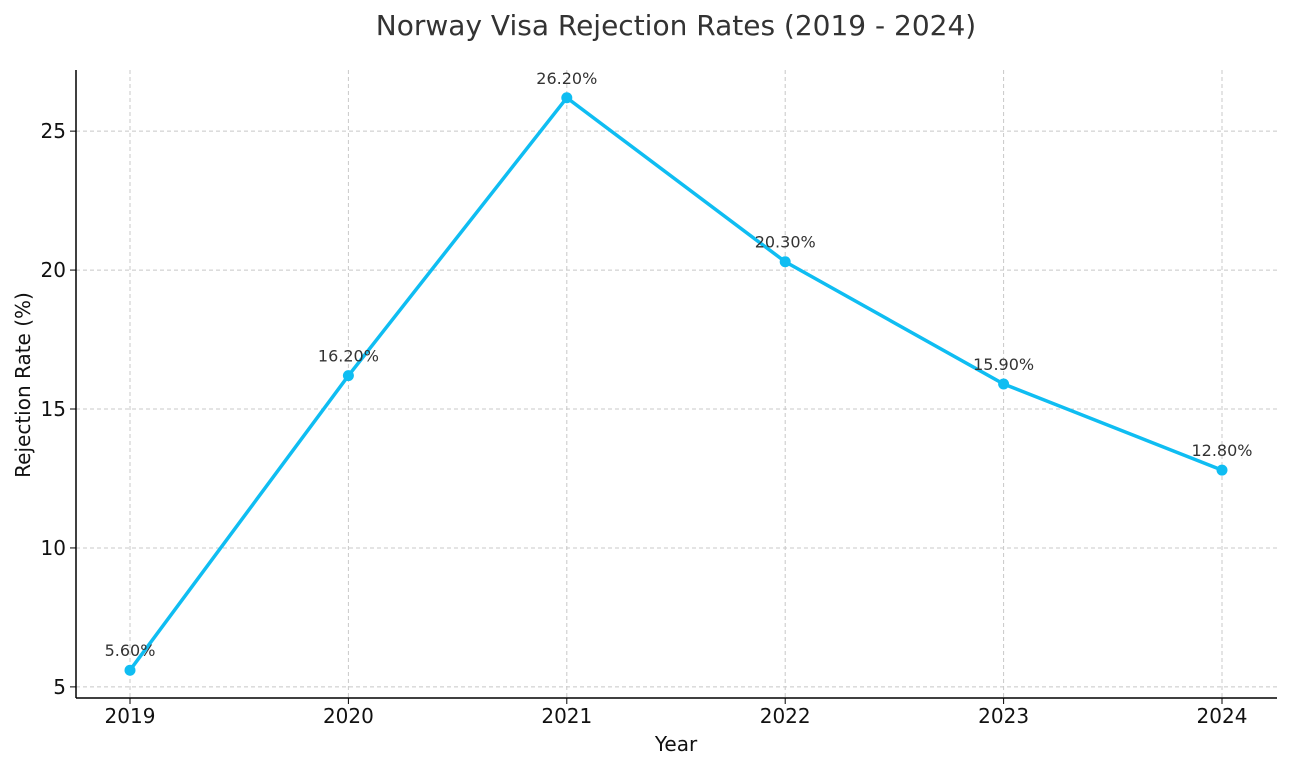 The image size is (1289, 773). Describe the element at coordinates (53, 131) in the screenshot. I see `y-tick-label: 25` at that location.